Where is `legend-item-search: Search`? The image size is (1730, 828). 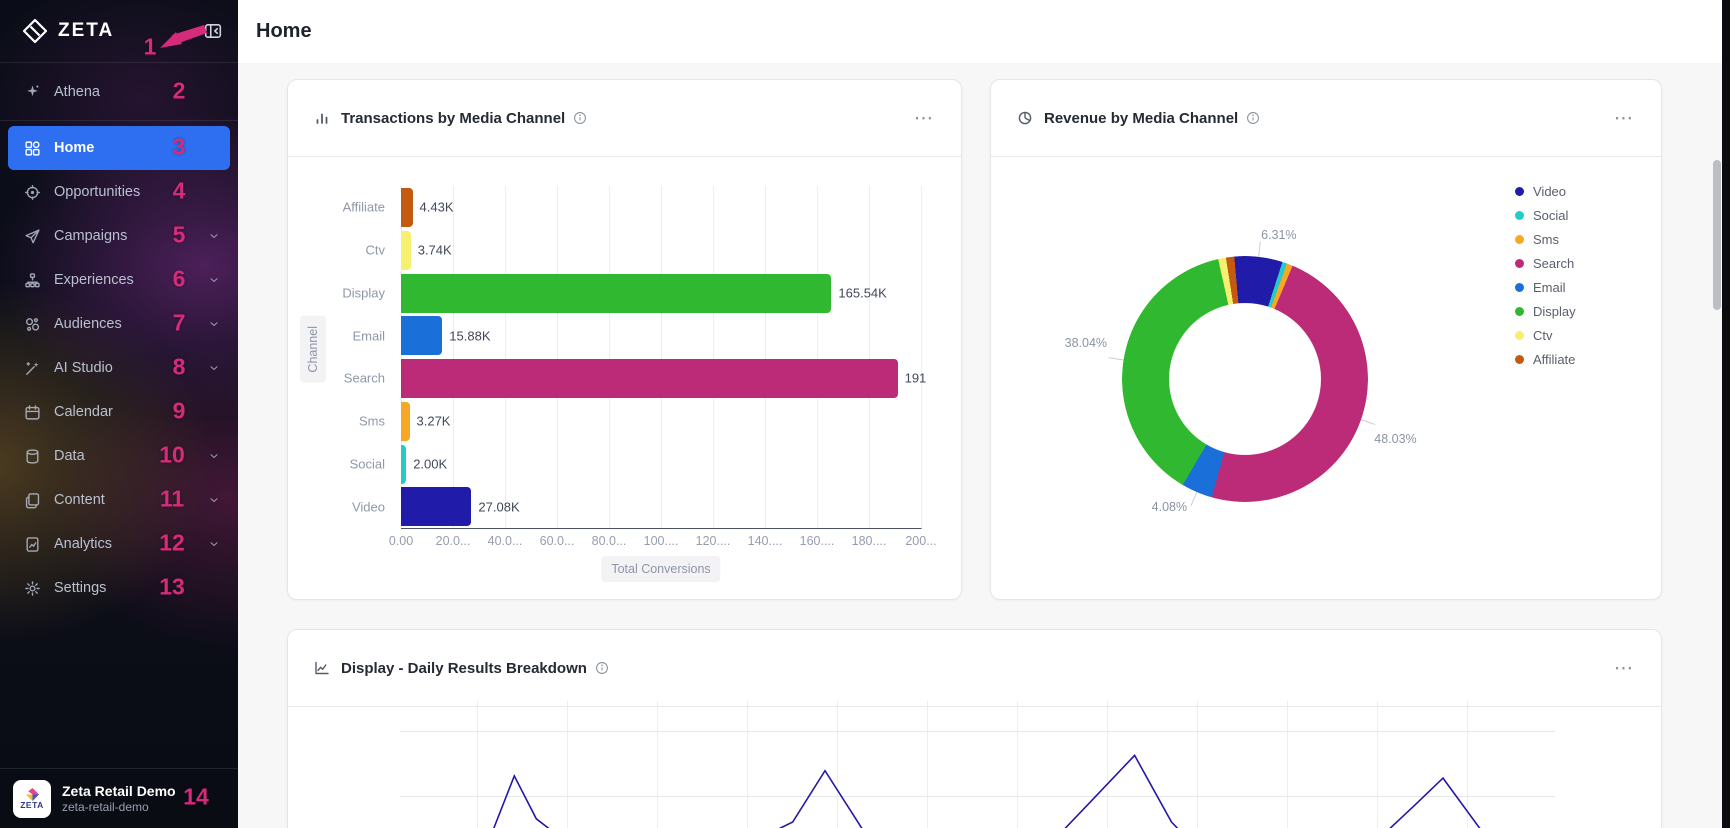 legend-item-search: Search is located at coordinates (1545, 263).